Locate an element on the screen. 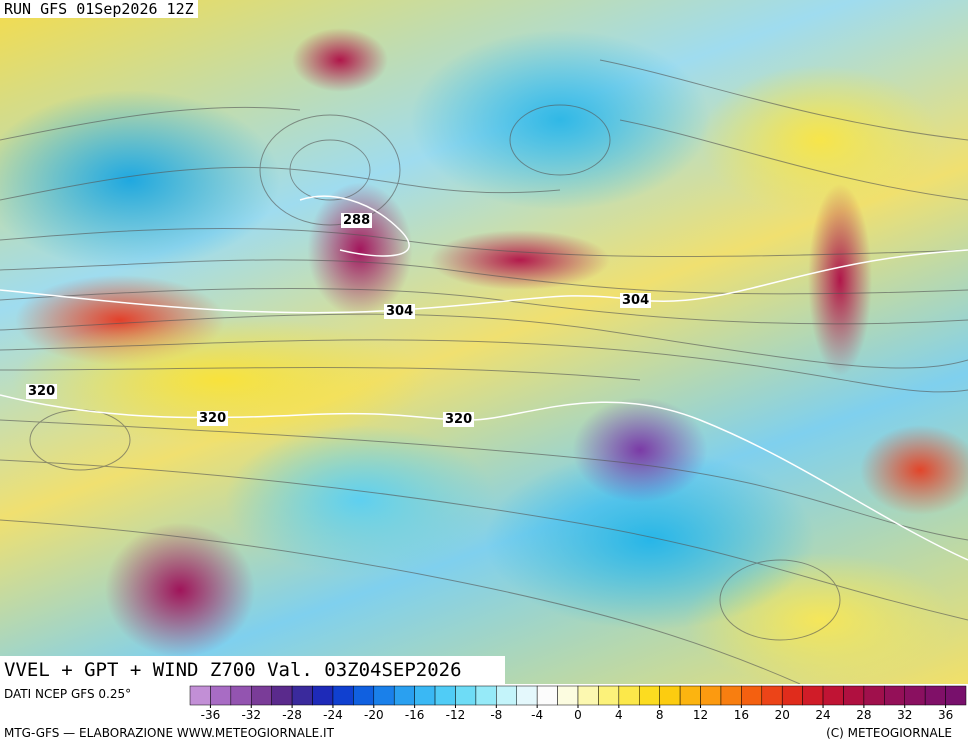  colorbar-tick-label: -8 is located at coordinates (496, 715).